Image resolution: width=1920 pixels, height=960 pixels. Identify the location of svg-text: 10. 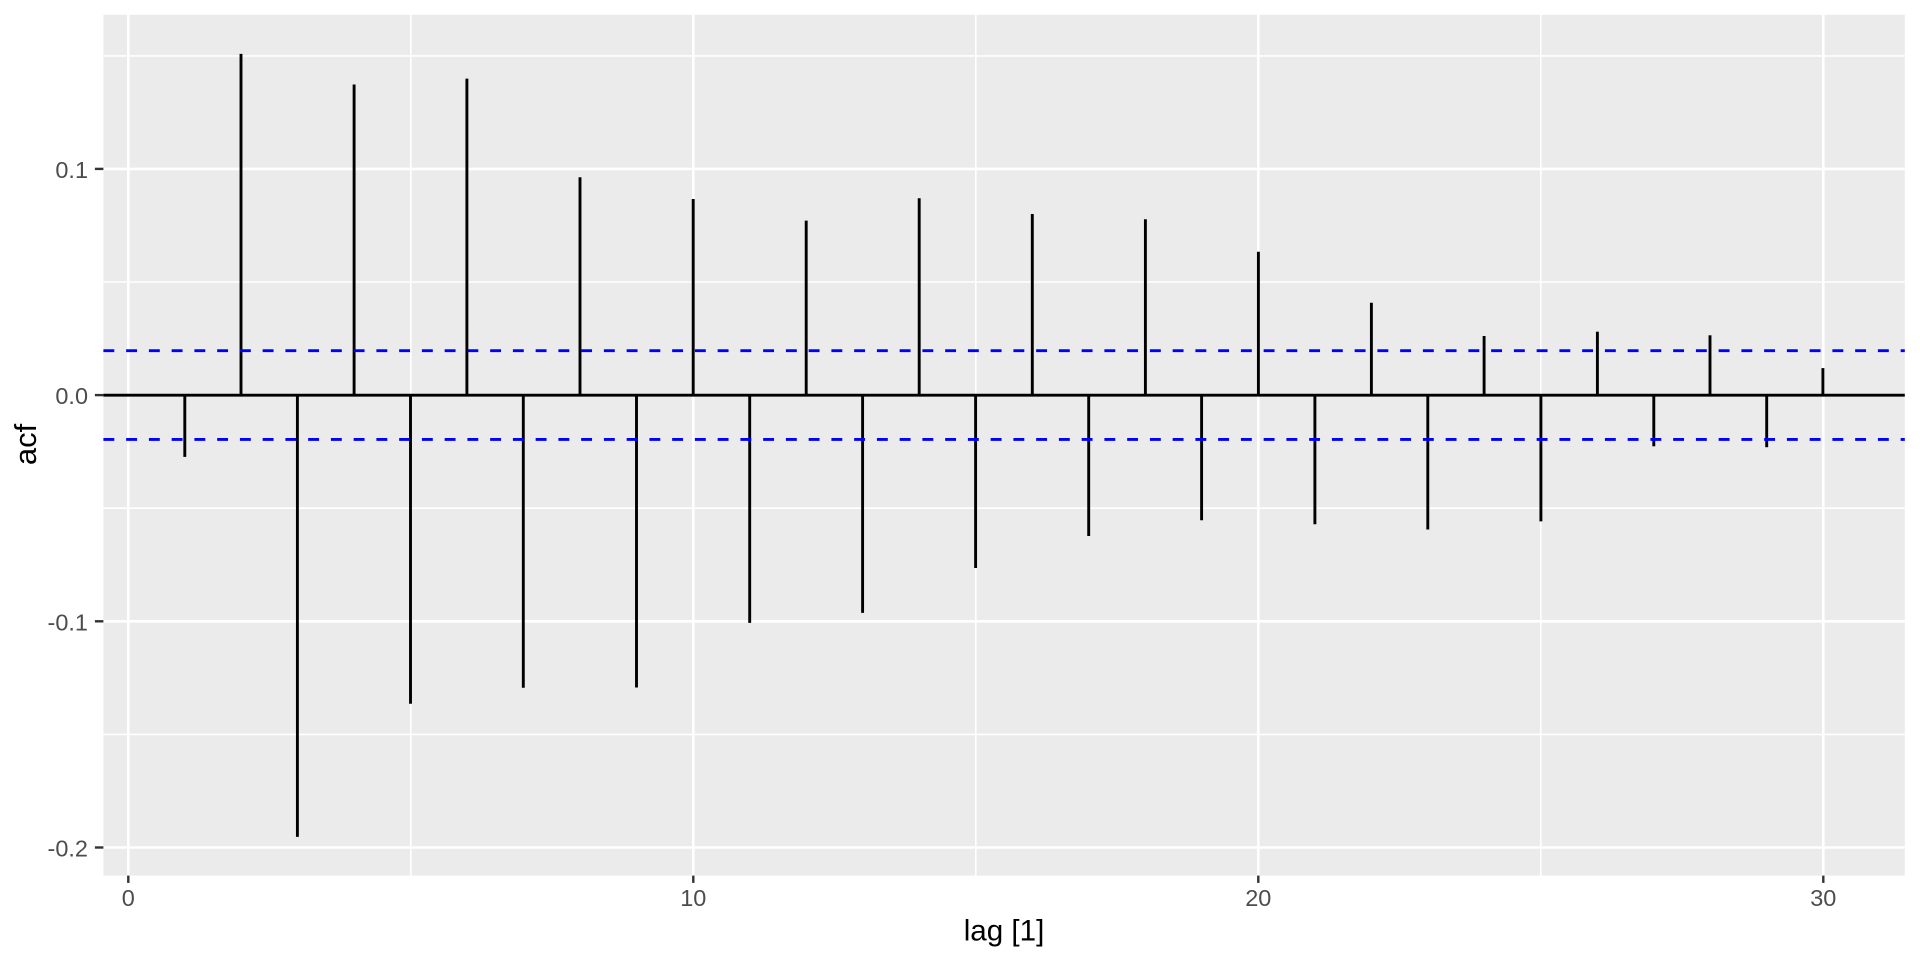
(693, 898).